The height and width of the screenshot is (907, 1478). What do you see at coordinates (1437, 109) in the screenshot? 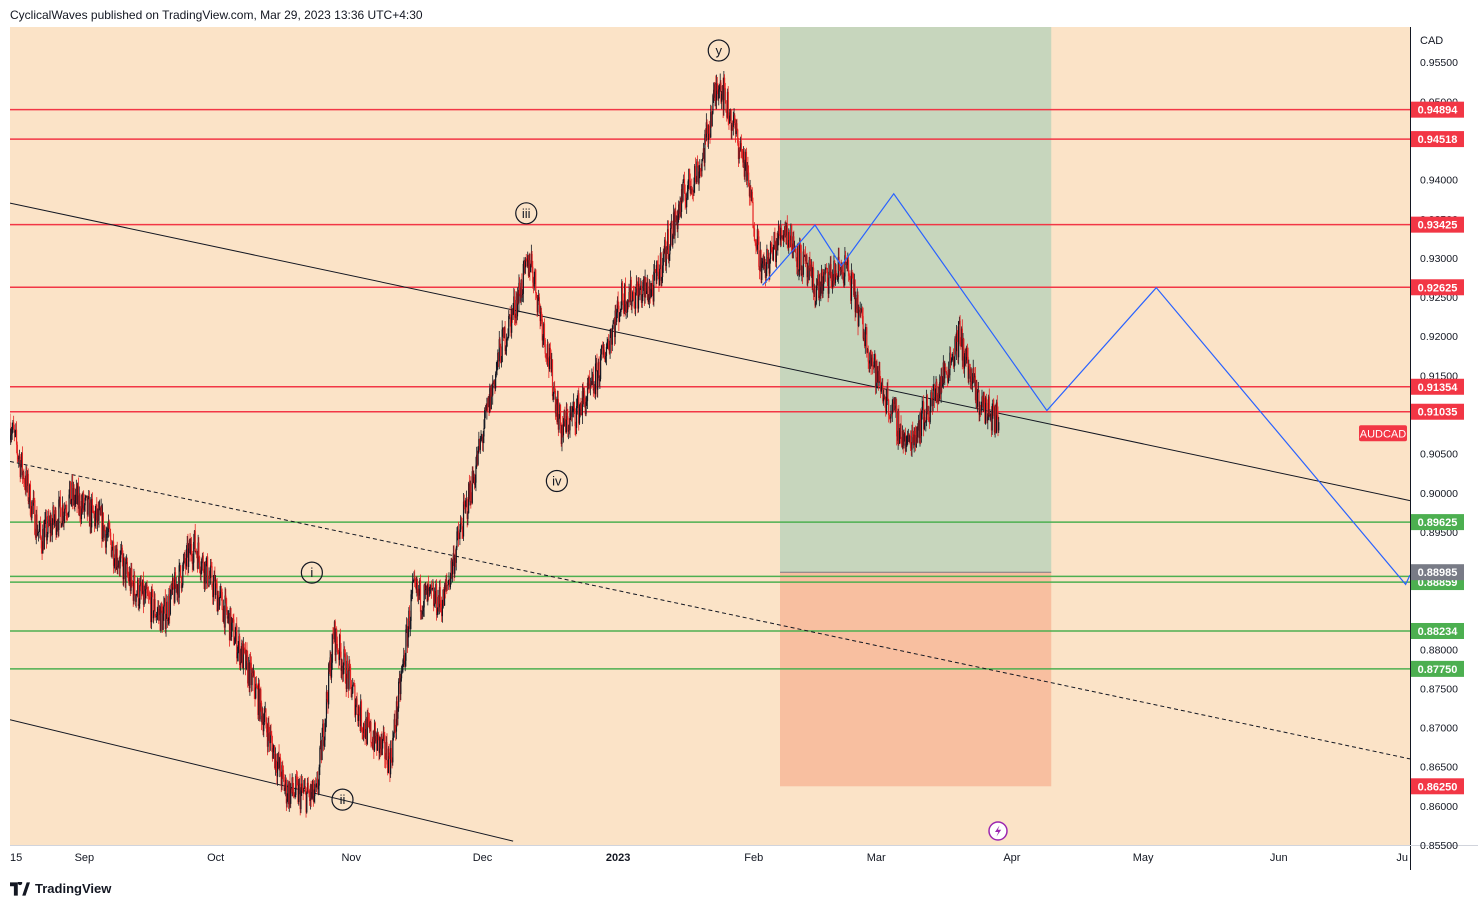
I see `resistance-price-tag: 0.94894` at bounding box center [1437, 109].